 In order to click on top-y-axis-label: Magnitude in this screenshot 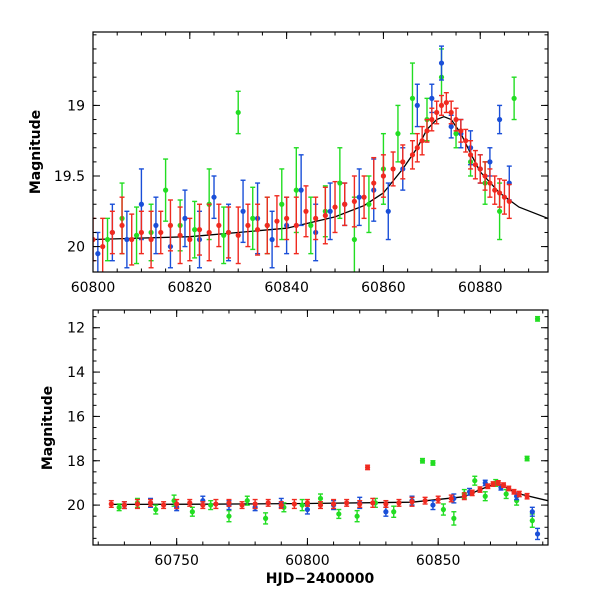, I will do `click(36, 152)`.